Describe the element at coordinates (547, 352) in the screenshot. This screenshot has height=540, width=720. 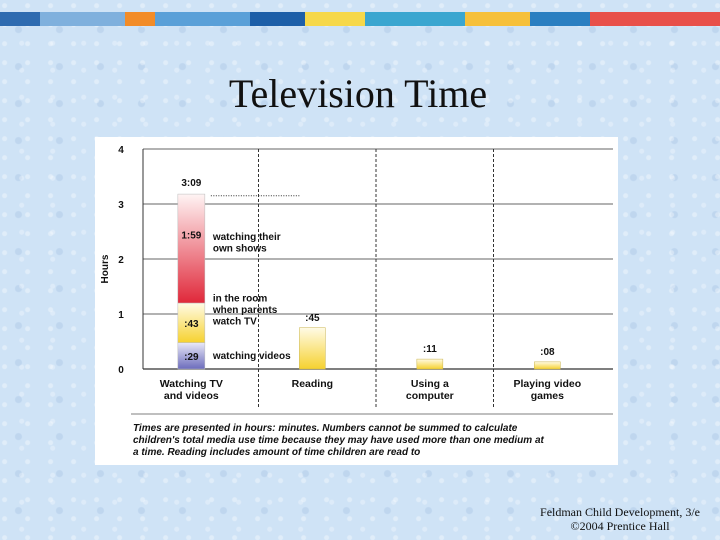
I see `bar-value-label: :08` at that location.